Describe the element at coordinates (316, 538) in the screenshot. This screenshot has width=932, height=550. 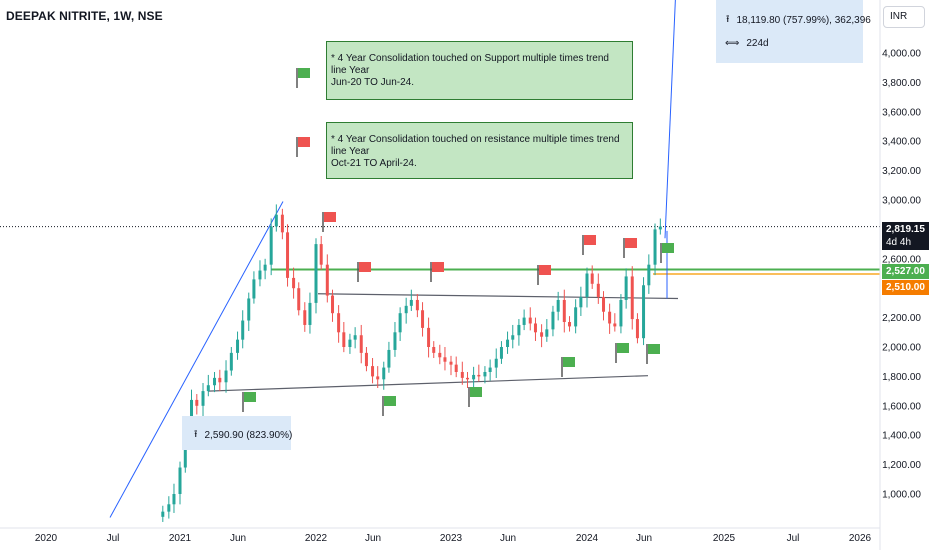
I see `x-tick-label: 2022` at that location.